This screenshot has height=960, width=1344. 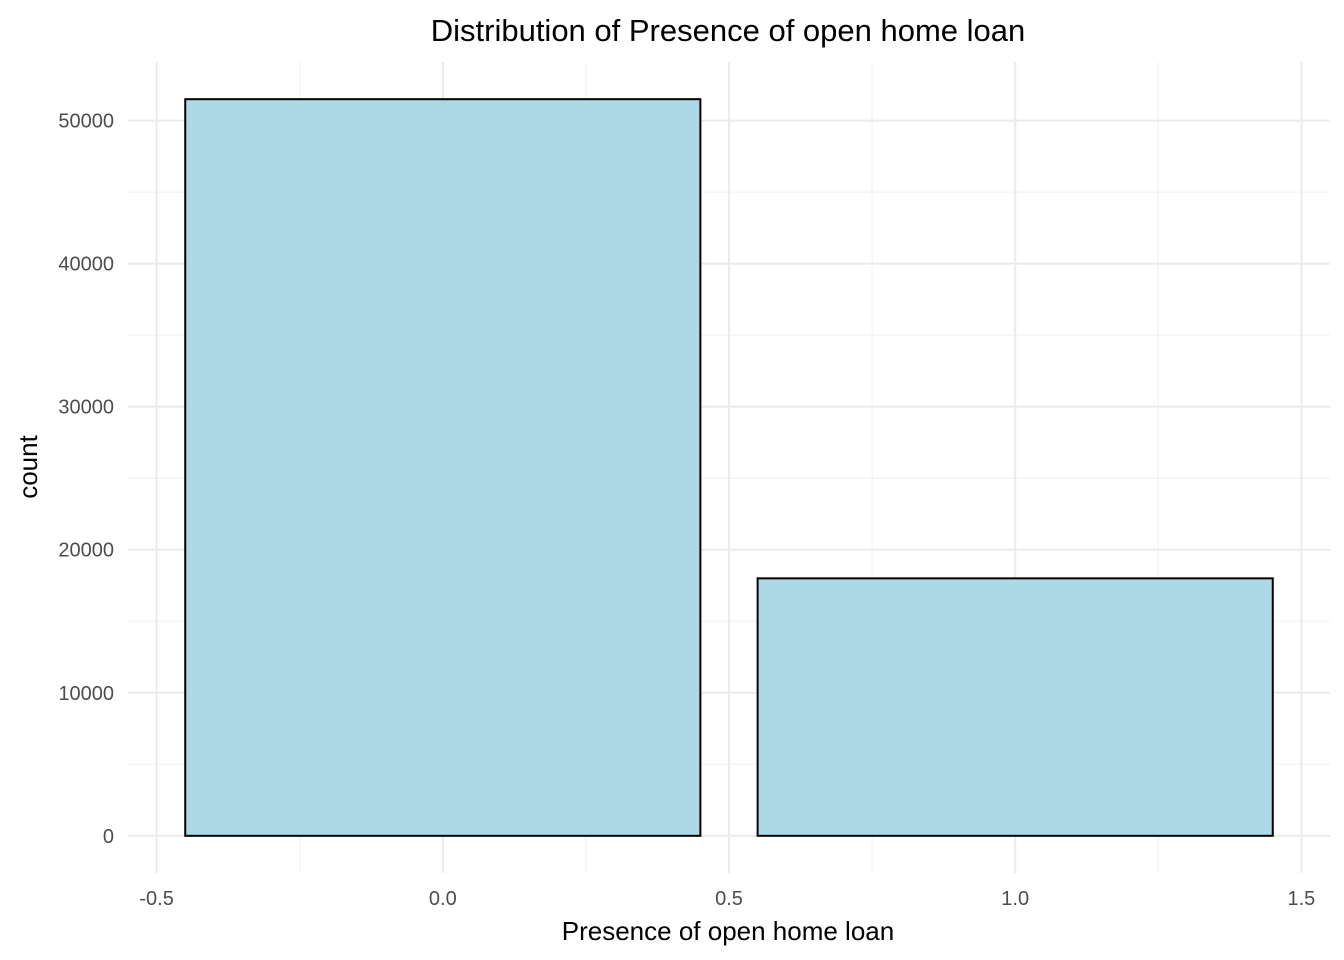 I want to click on x-tick-label: 1.0, so click(x=1015, y=899).